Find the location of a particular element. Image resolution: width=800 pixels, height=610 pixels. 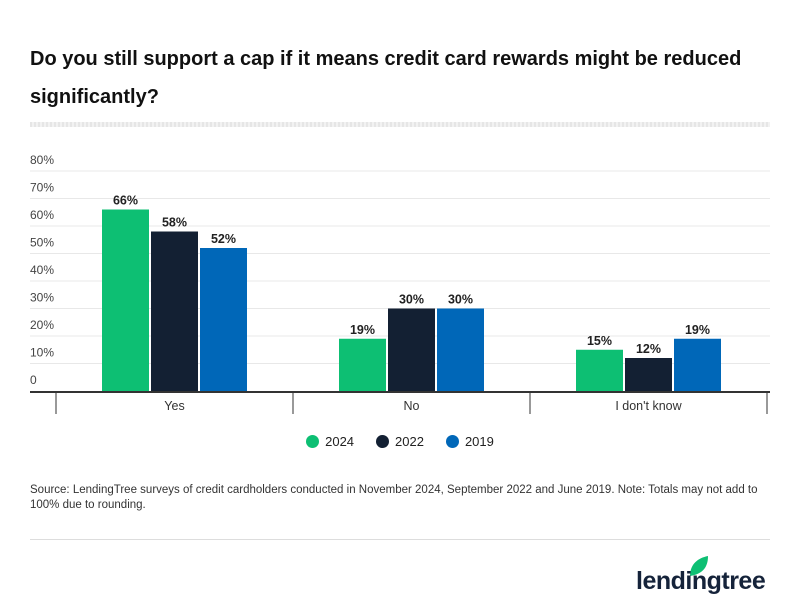

y-tick-label: 80% is located at coordinates (42, 160).